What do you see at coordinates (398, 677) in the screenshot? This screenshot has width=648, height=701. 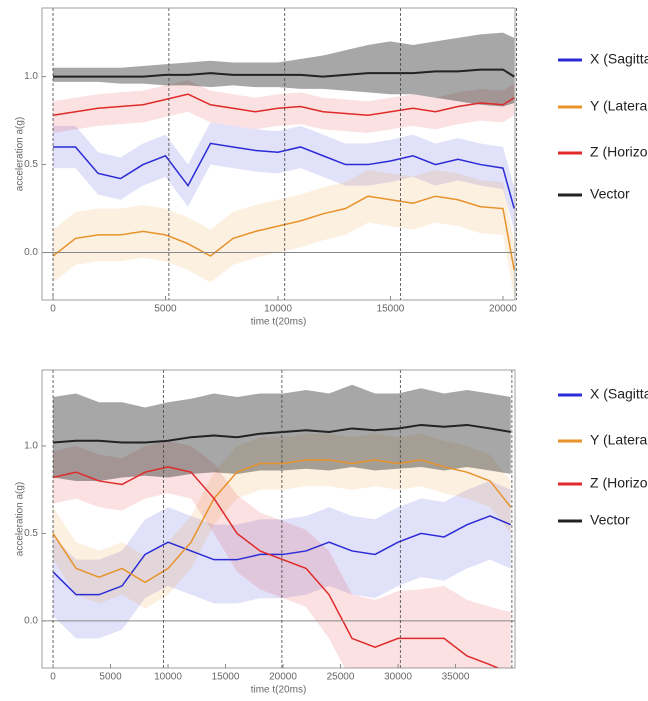 I see `x-tick-label: 30000` at bounding box center [398, 677].